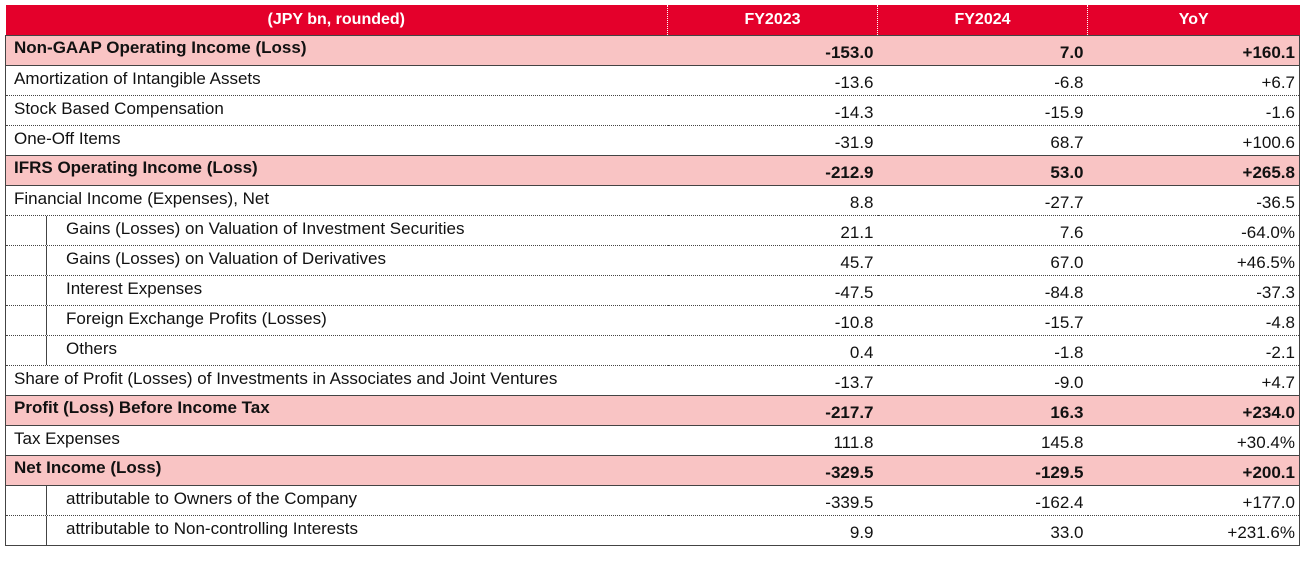 This screenshot has width=1302, height=568. What do you see at coordinates (1193, 170) in the screenshot?
I see `yoy-value: +265.8` at bounding box center [1193, 170].